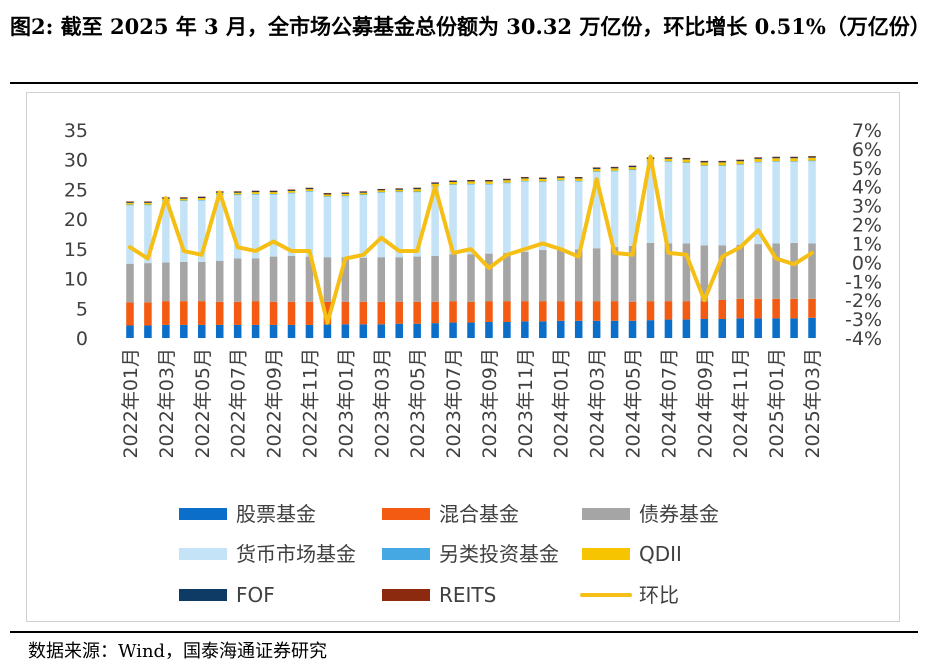 Image resolution: width=939 pixels, height=671 pixels. Describe the element at coordinates (76, 190) in the screenshot. I see `y-left-tick: 25` at that location.